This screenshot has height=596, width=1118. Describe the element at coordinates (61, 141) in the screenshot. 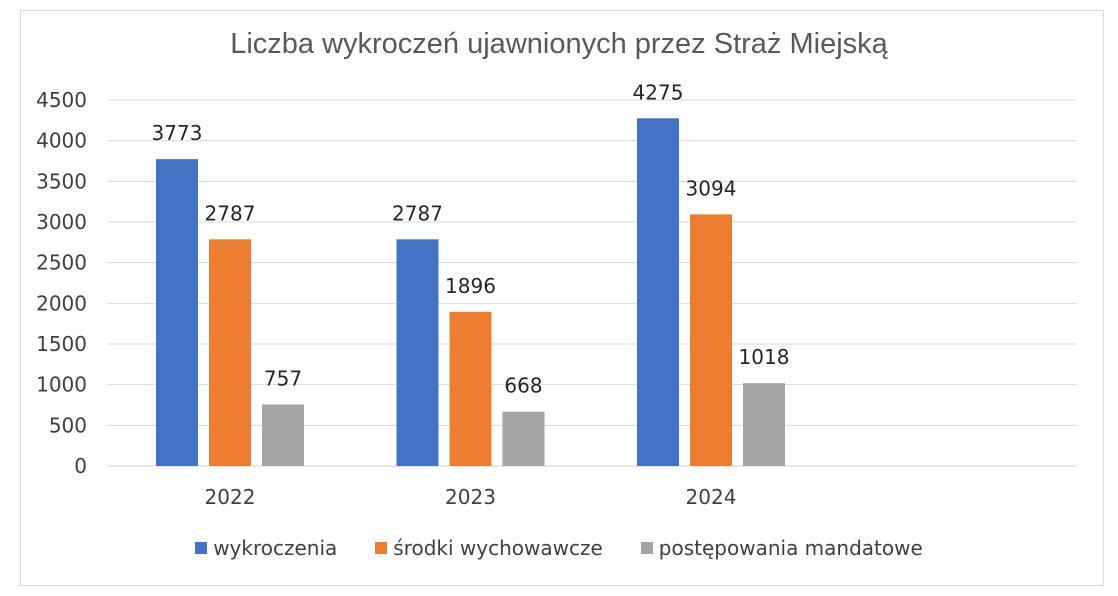

I see `y-tick-label: 4000` at that location.